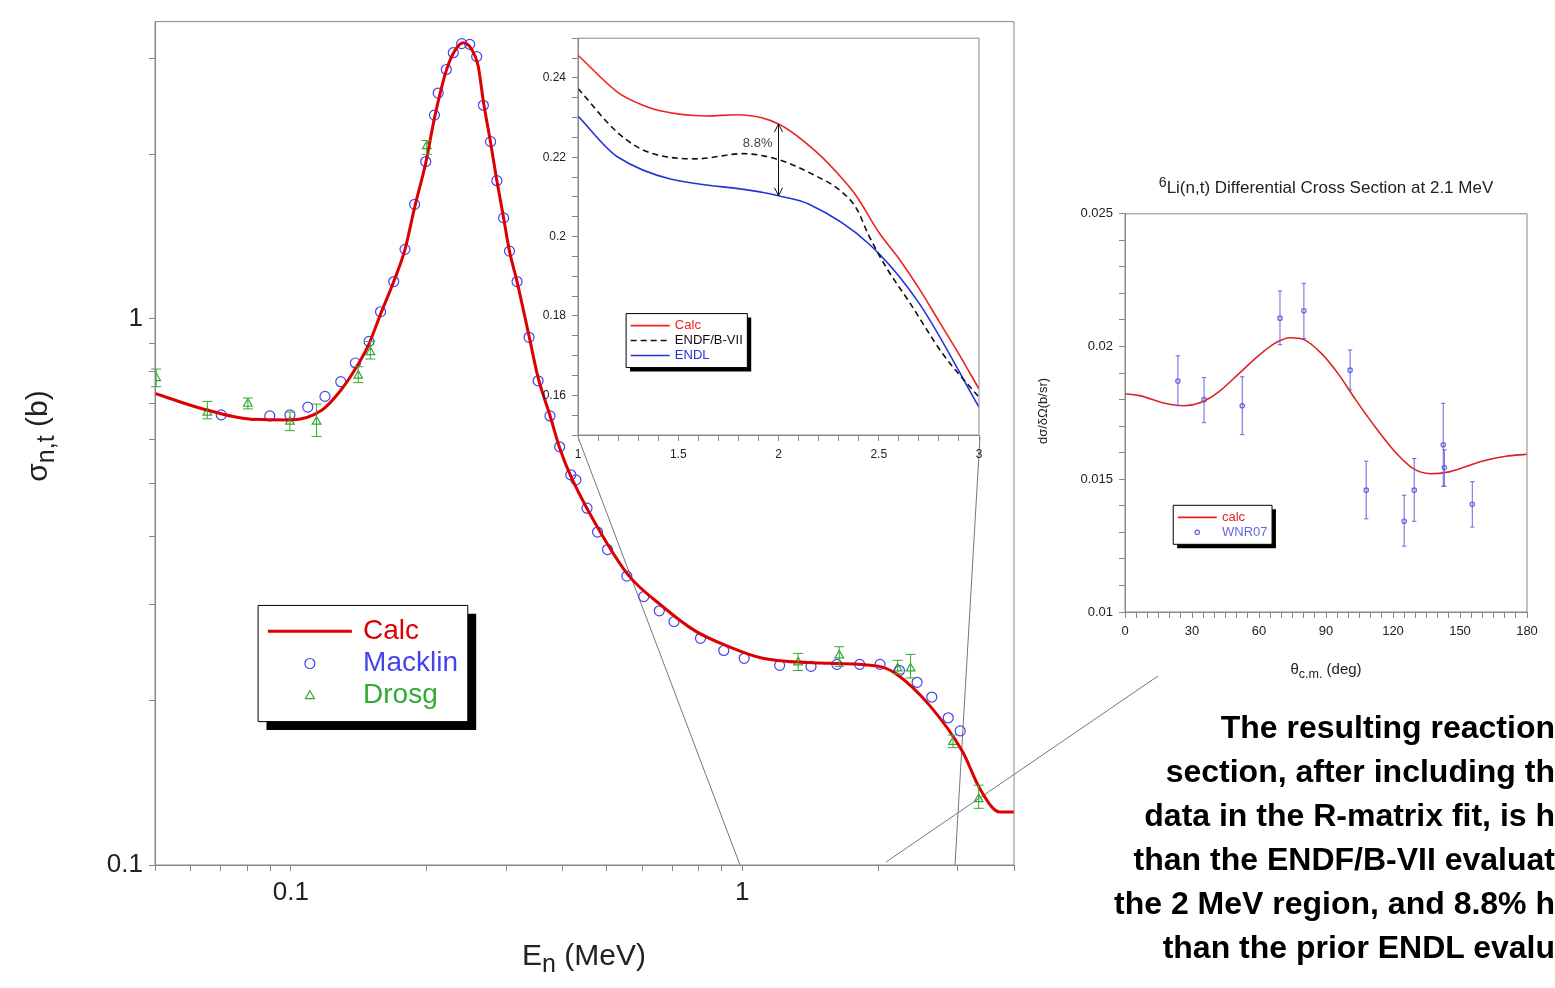  What do you see at coordinates (1096, 478) in the screenshot?
I see `y-tick-label: 0.015` at bounding box center [1096, 478].